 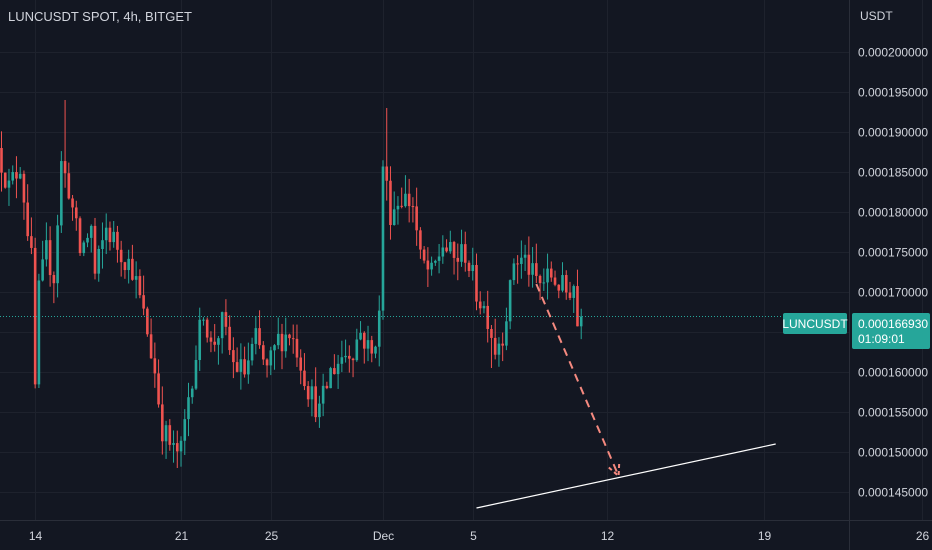 I want to click on symbol-title: LUNCUSDT SPOT, 4h, BITGET, so click(x=100, y=16).